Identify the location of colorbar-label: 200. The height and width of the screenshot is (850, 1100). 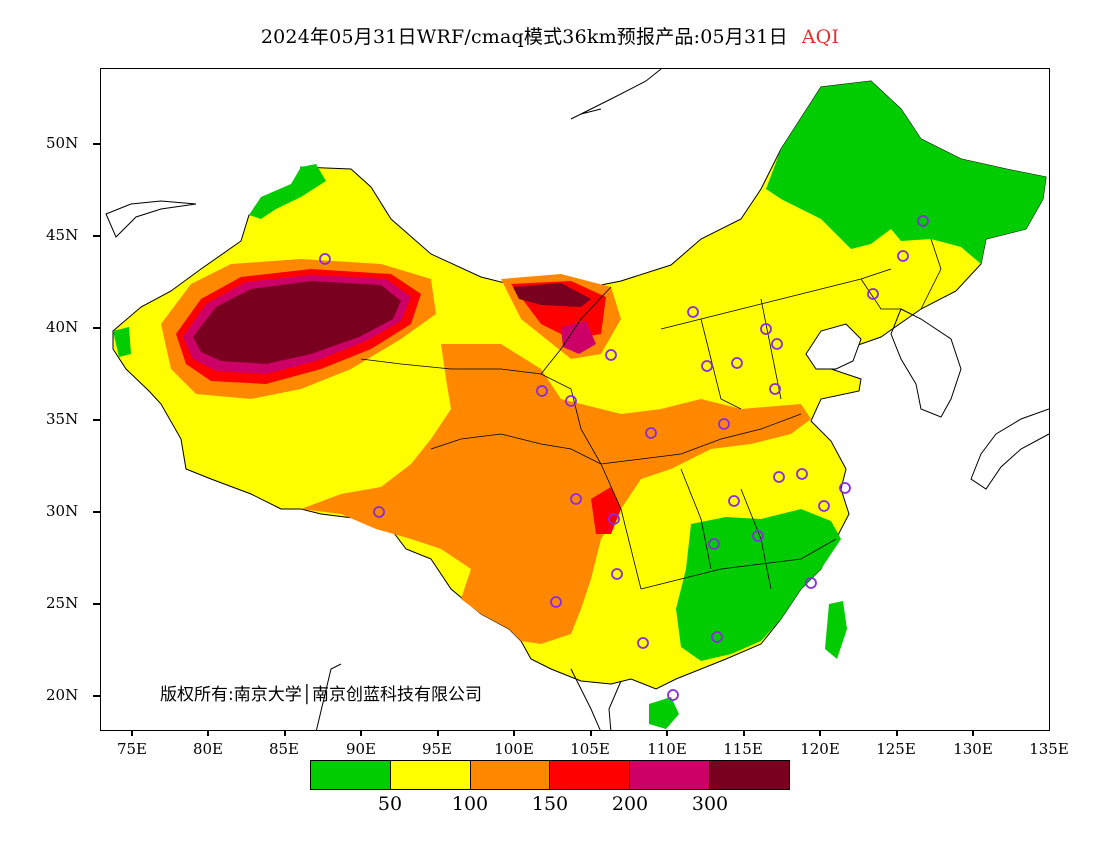
(630, 804).